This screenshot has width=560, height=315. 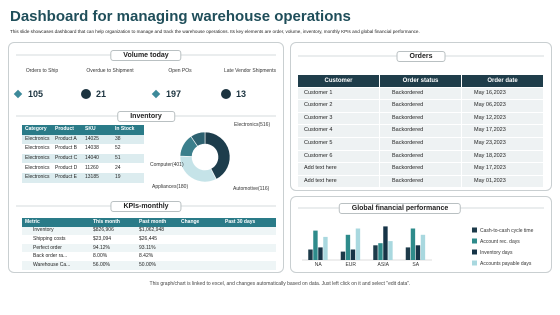 What do you see at coordinates (67, 168) in the screenshot?
I see `table-cell: Product D` at bounding box center [67, 168].